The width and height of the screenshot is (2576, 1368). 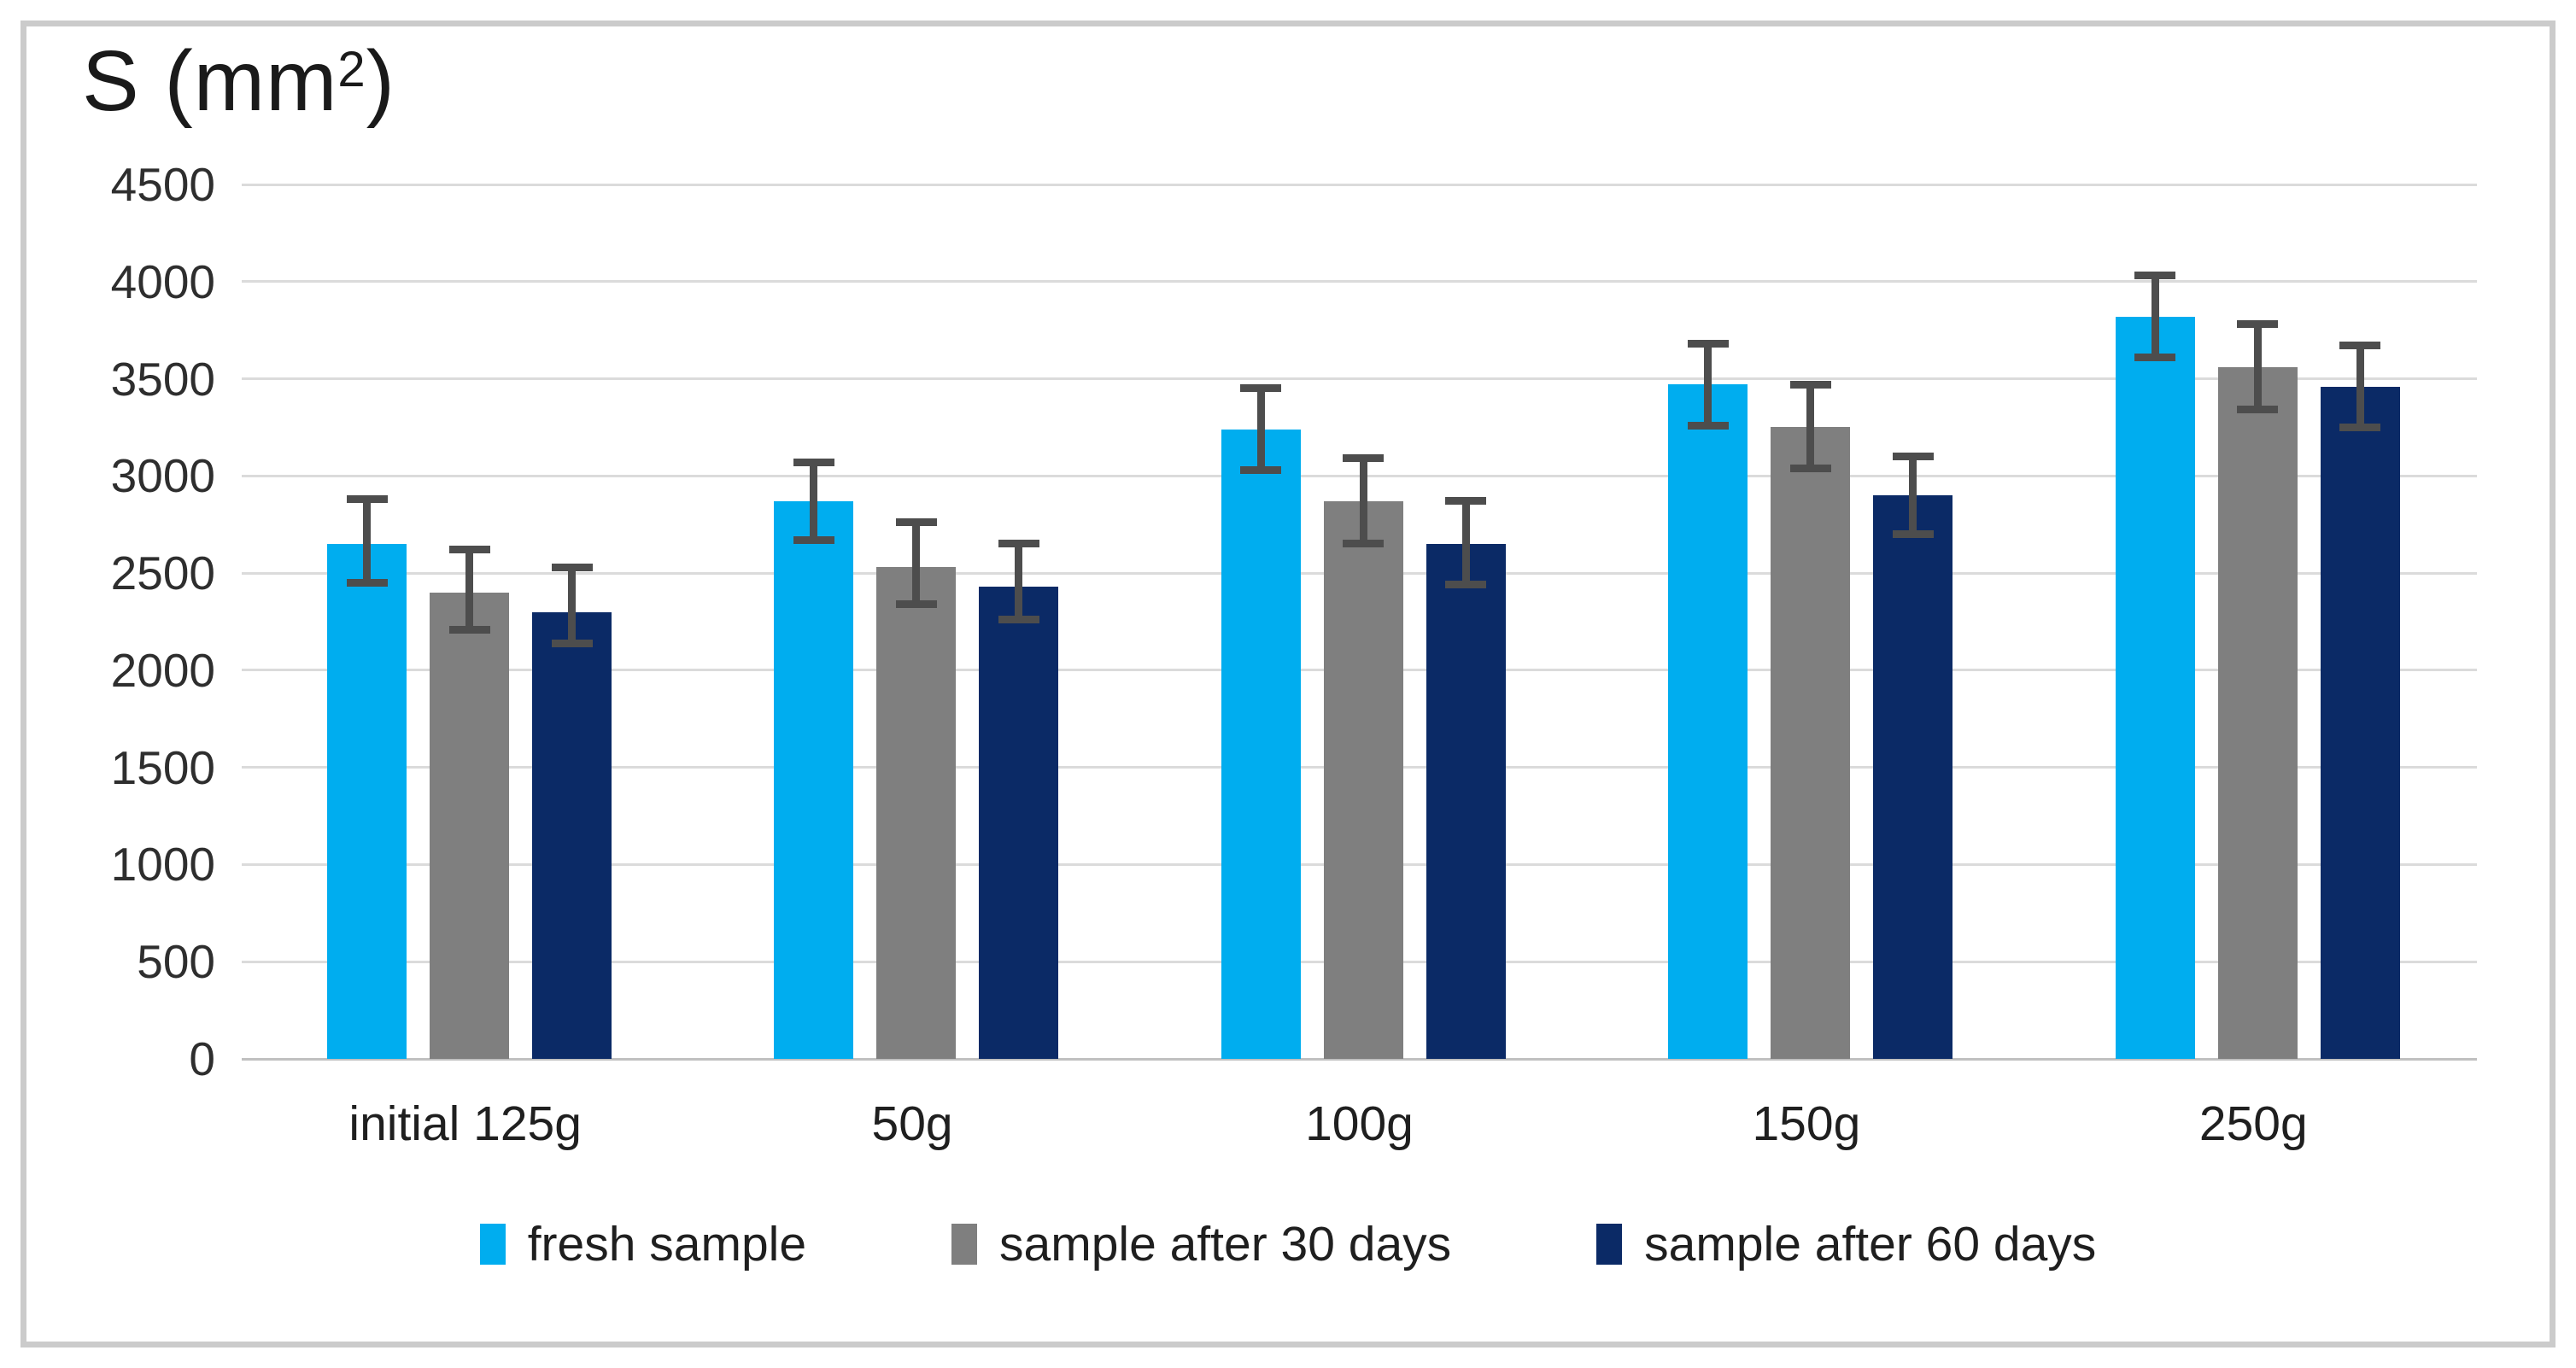 I want to click on bar-fresh-sample-100g, so click(x=1261, y=744).